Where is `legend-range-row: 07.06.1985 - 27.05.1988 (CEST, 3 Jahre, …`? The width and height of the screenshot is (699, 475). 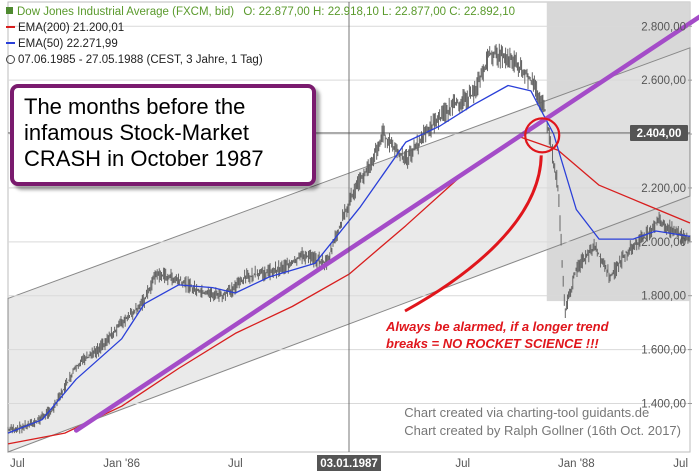
legend-range-row: 07.06.1985 - 27.05.1988 (CEST, 3 Jahre, … is located at coordinates (260, 60).